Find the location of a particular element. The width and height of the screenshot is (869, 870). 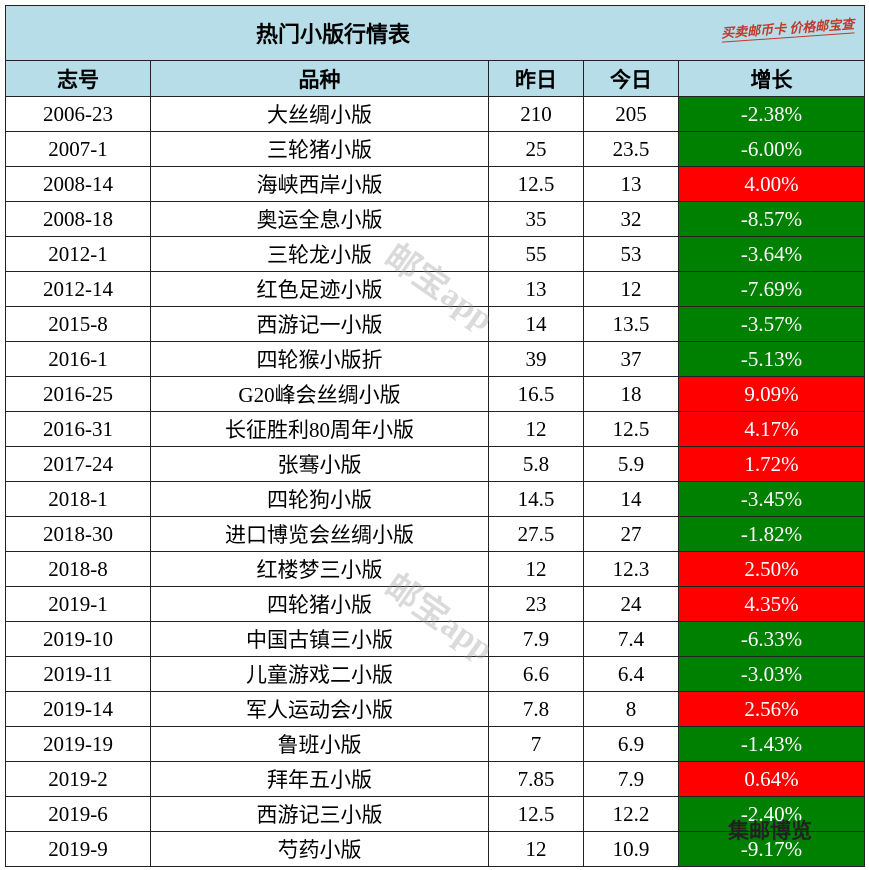

change-cell: -2.38% is located at coordinates (771, 114).